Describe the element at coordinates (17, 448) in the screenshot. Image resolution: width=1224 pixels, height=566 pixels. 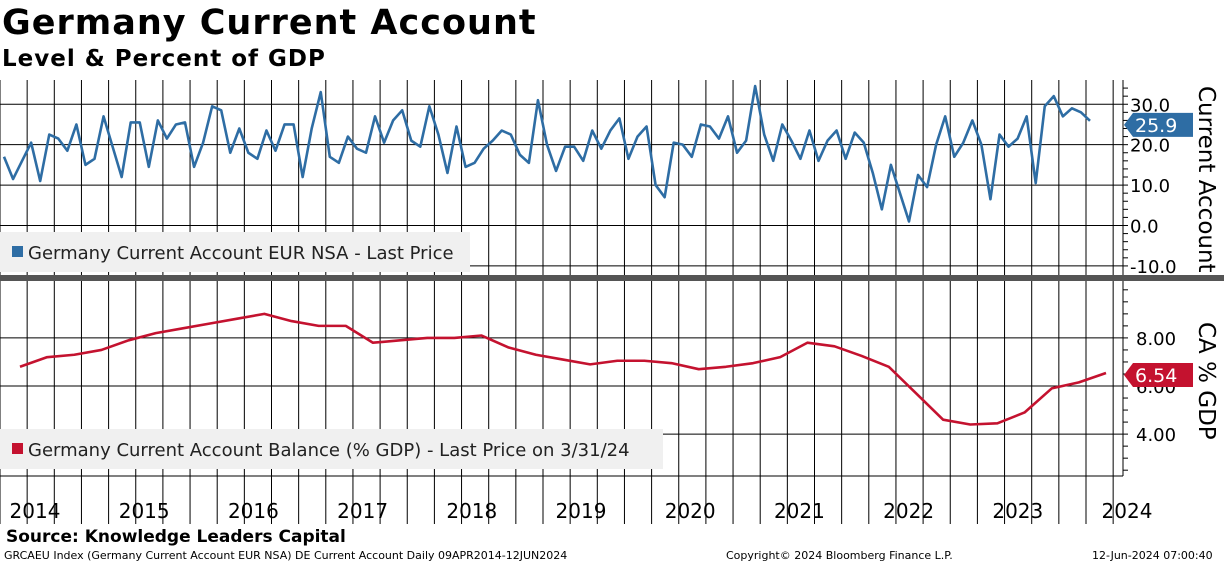
I see `bottom-legend-swatch` at that location.